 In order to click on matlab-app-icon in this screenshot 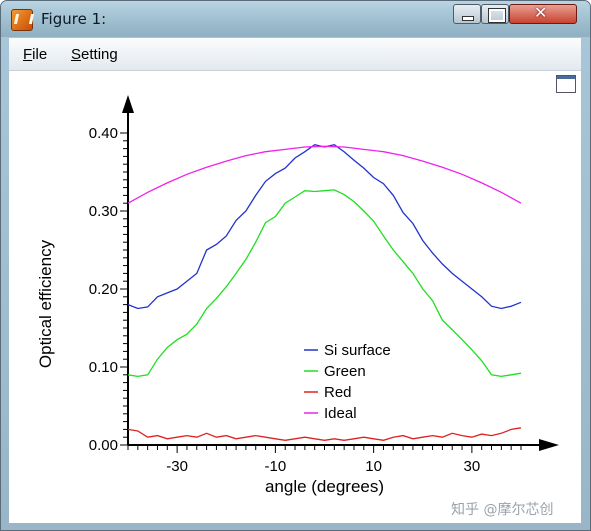, I will do `click(22, 20)`.